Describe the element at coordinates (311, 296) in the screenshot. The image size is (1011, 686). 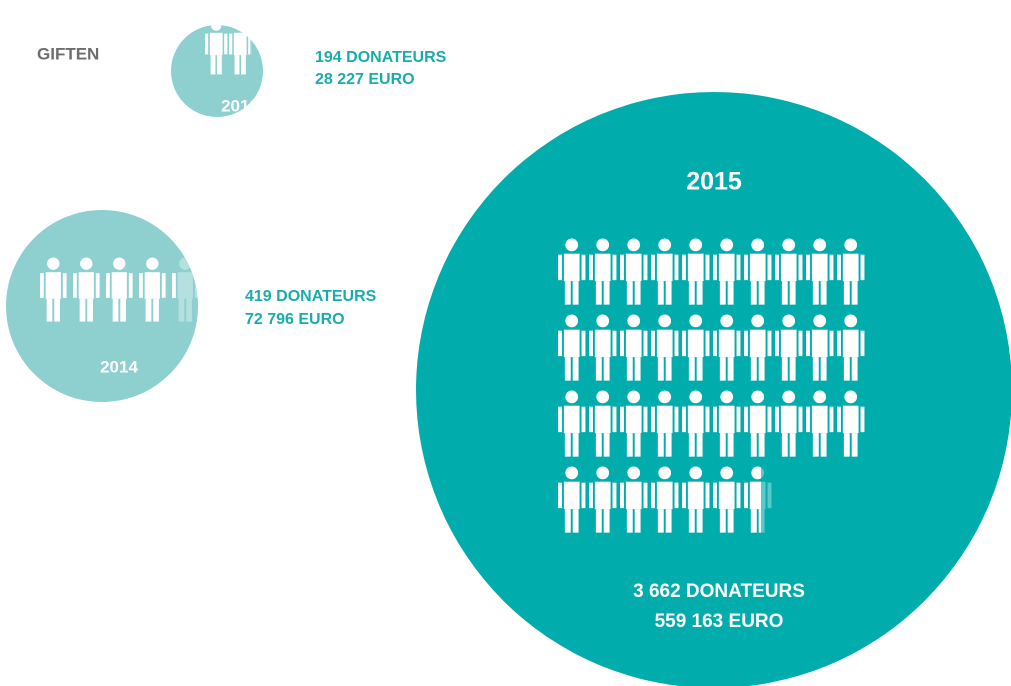
I see `donor-label: 419 DONATEURS` at that location.